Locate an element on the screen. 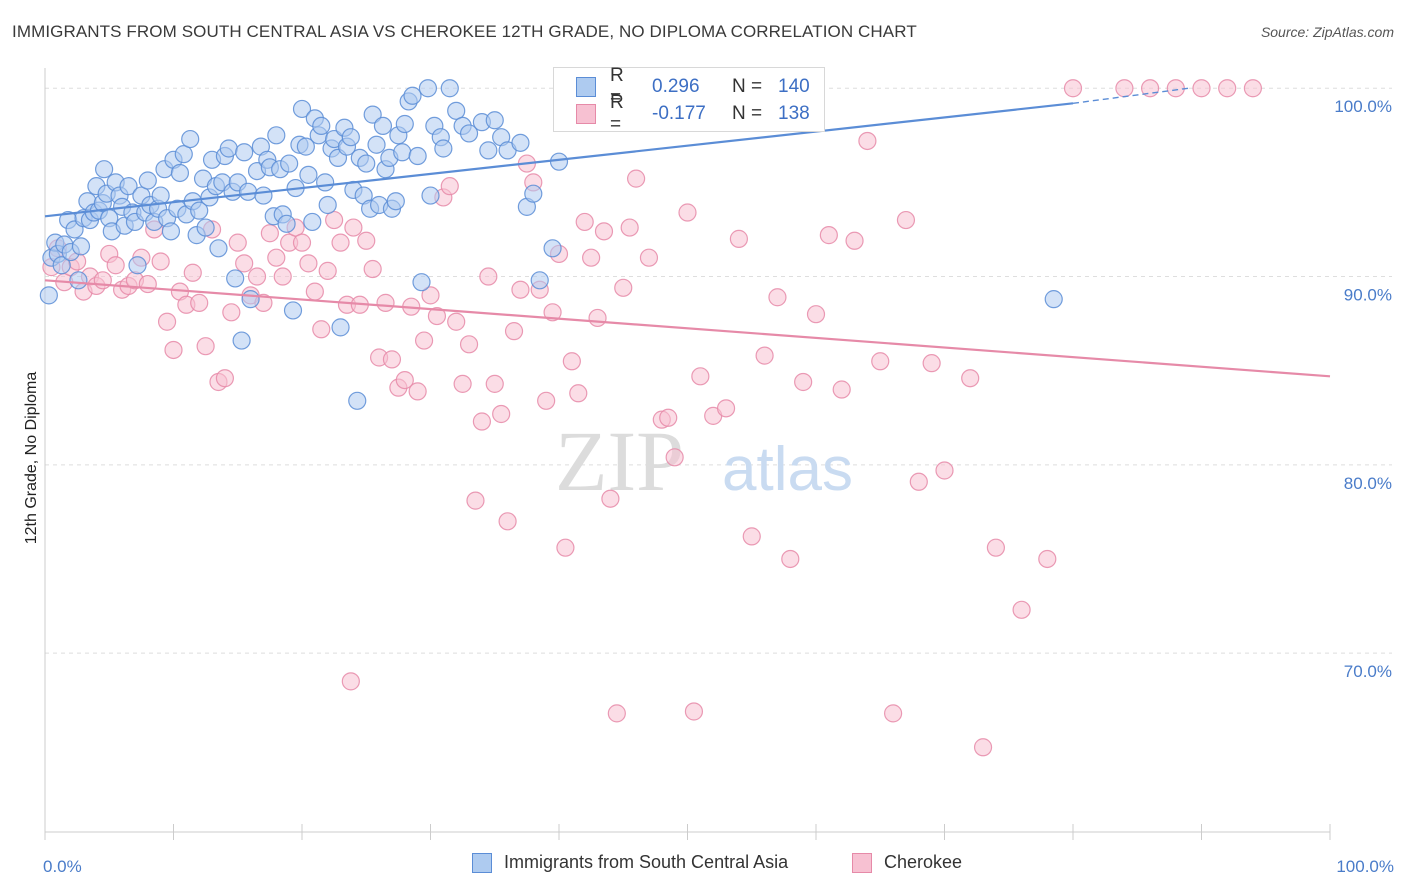 This screenshot has width=1406, height=892. legend-swatch-immigrants is located at coordinates (482, 862).